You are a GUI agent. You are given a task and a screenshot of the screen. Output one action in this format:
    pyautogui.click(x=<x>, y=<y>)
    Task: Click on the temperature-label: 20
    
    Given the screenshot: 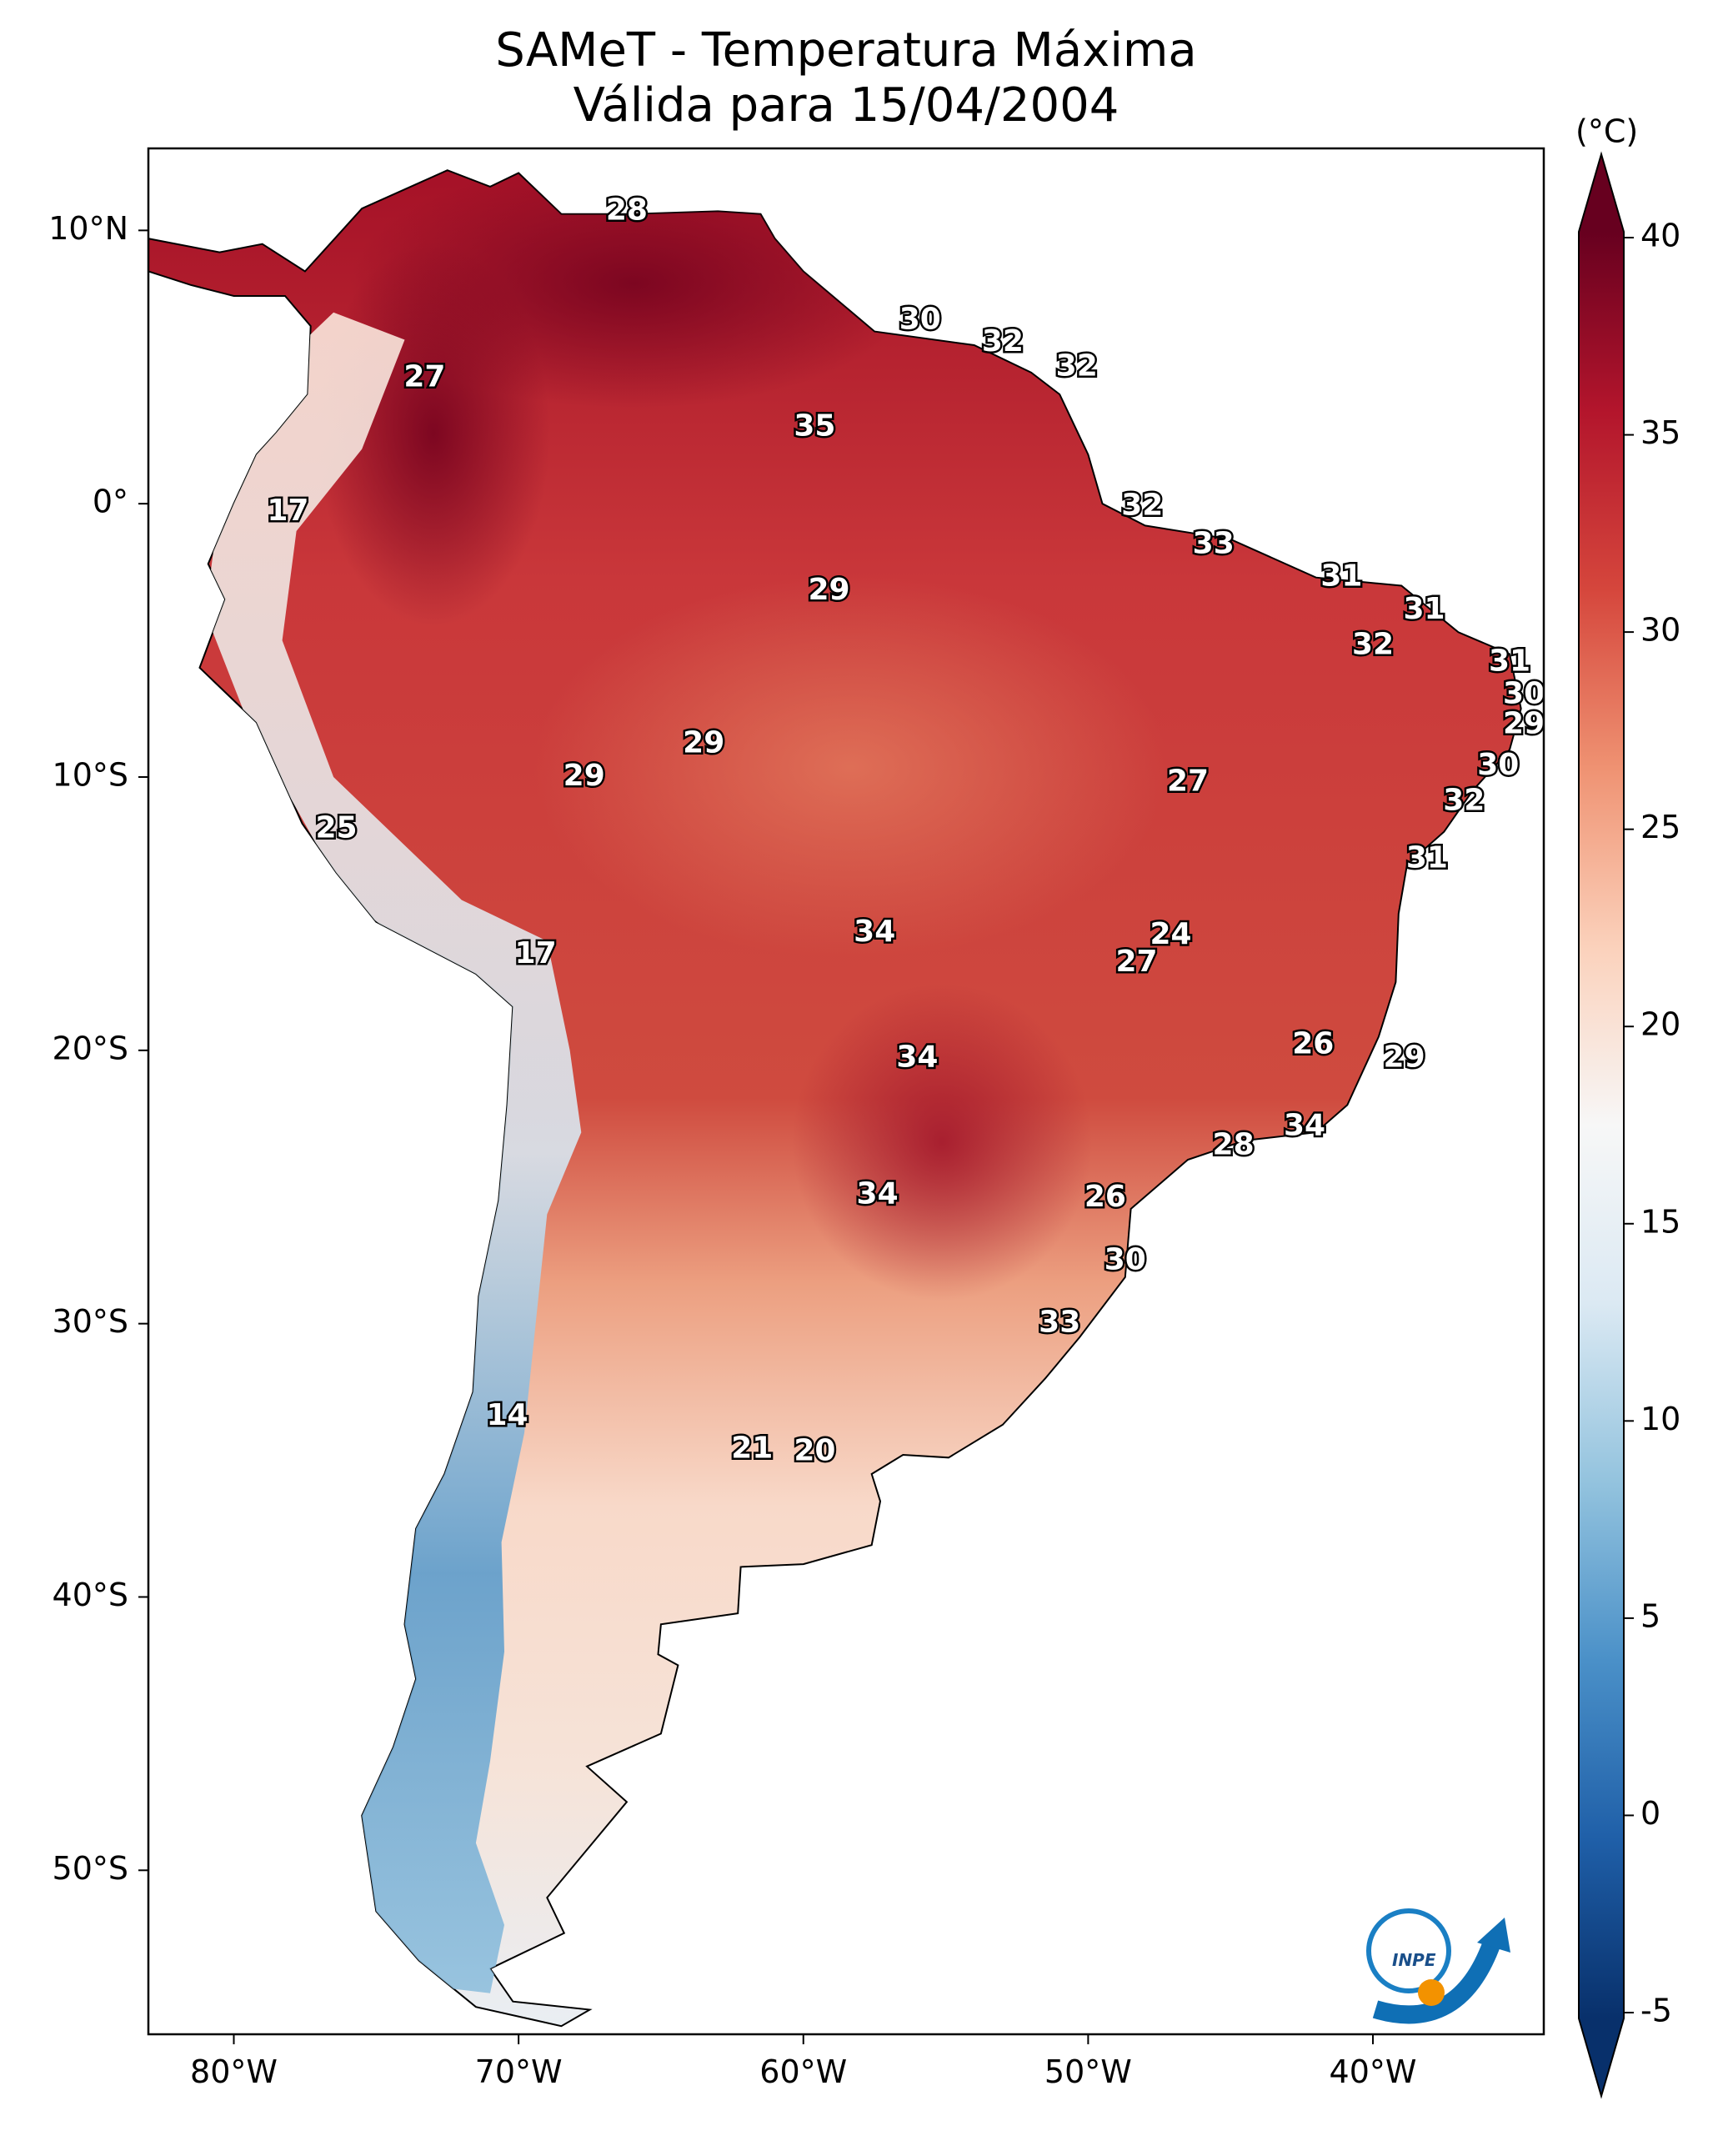 What is the action you would take?
    pyautogui.click(x=815, y=1451)
    